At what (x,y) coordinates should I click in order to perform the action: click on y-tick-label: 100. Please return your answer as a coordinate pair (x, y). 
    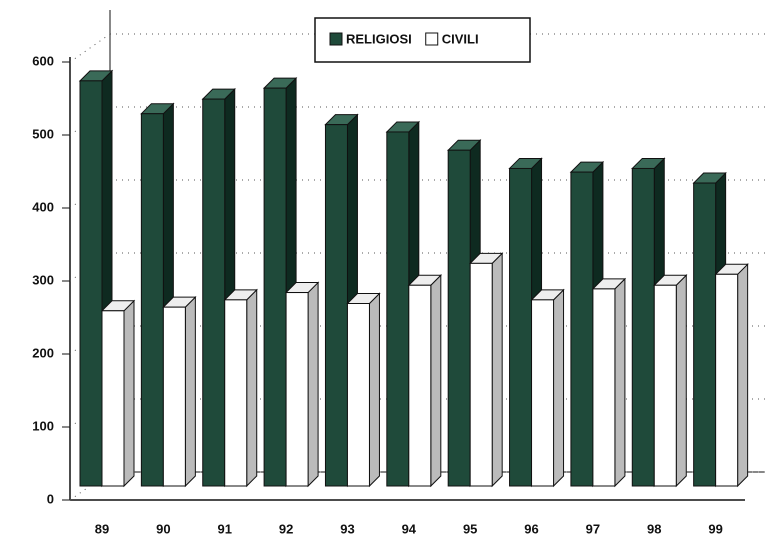
    Looking at the image, I should click on (43, 425).